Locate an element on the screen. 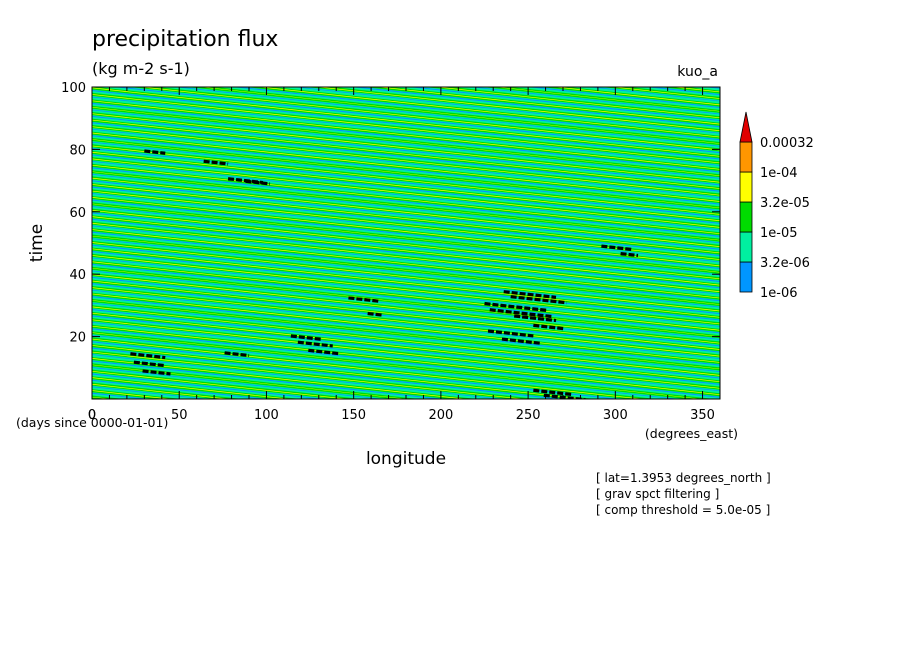 This screenshot has height=654, width=904. x-axis-label: longitude is located at coordinates (406, 459).